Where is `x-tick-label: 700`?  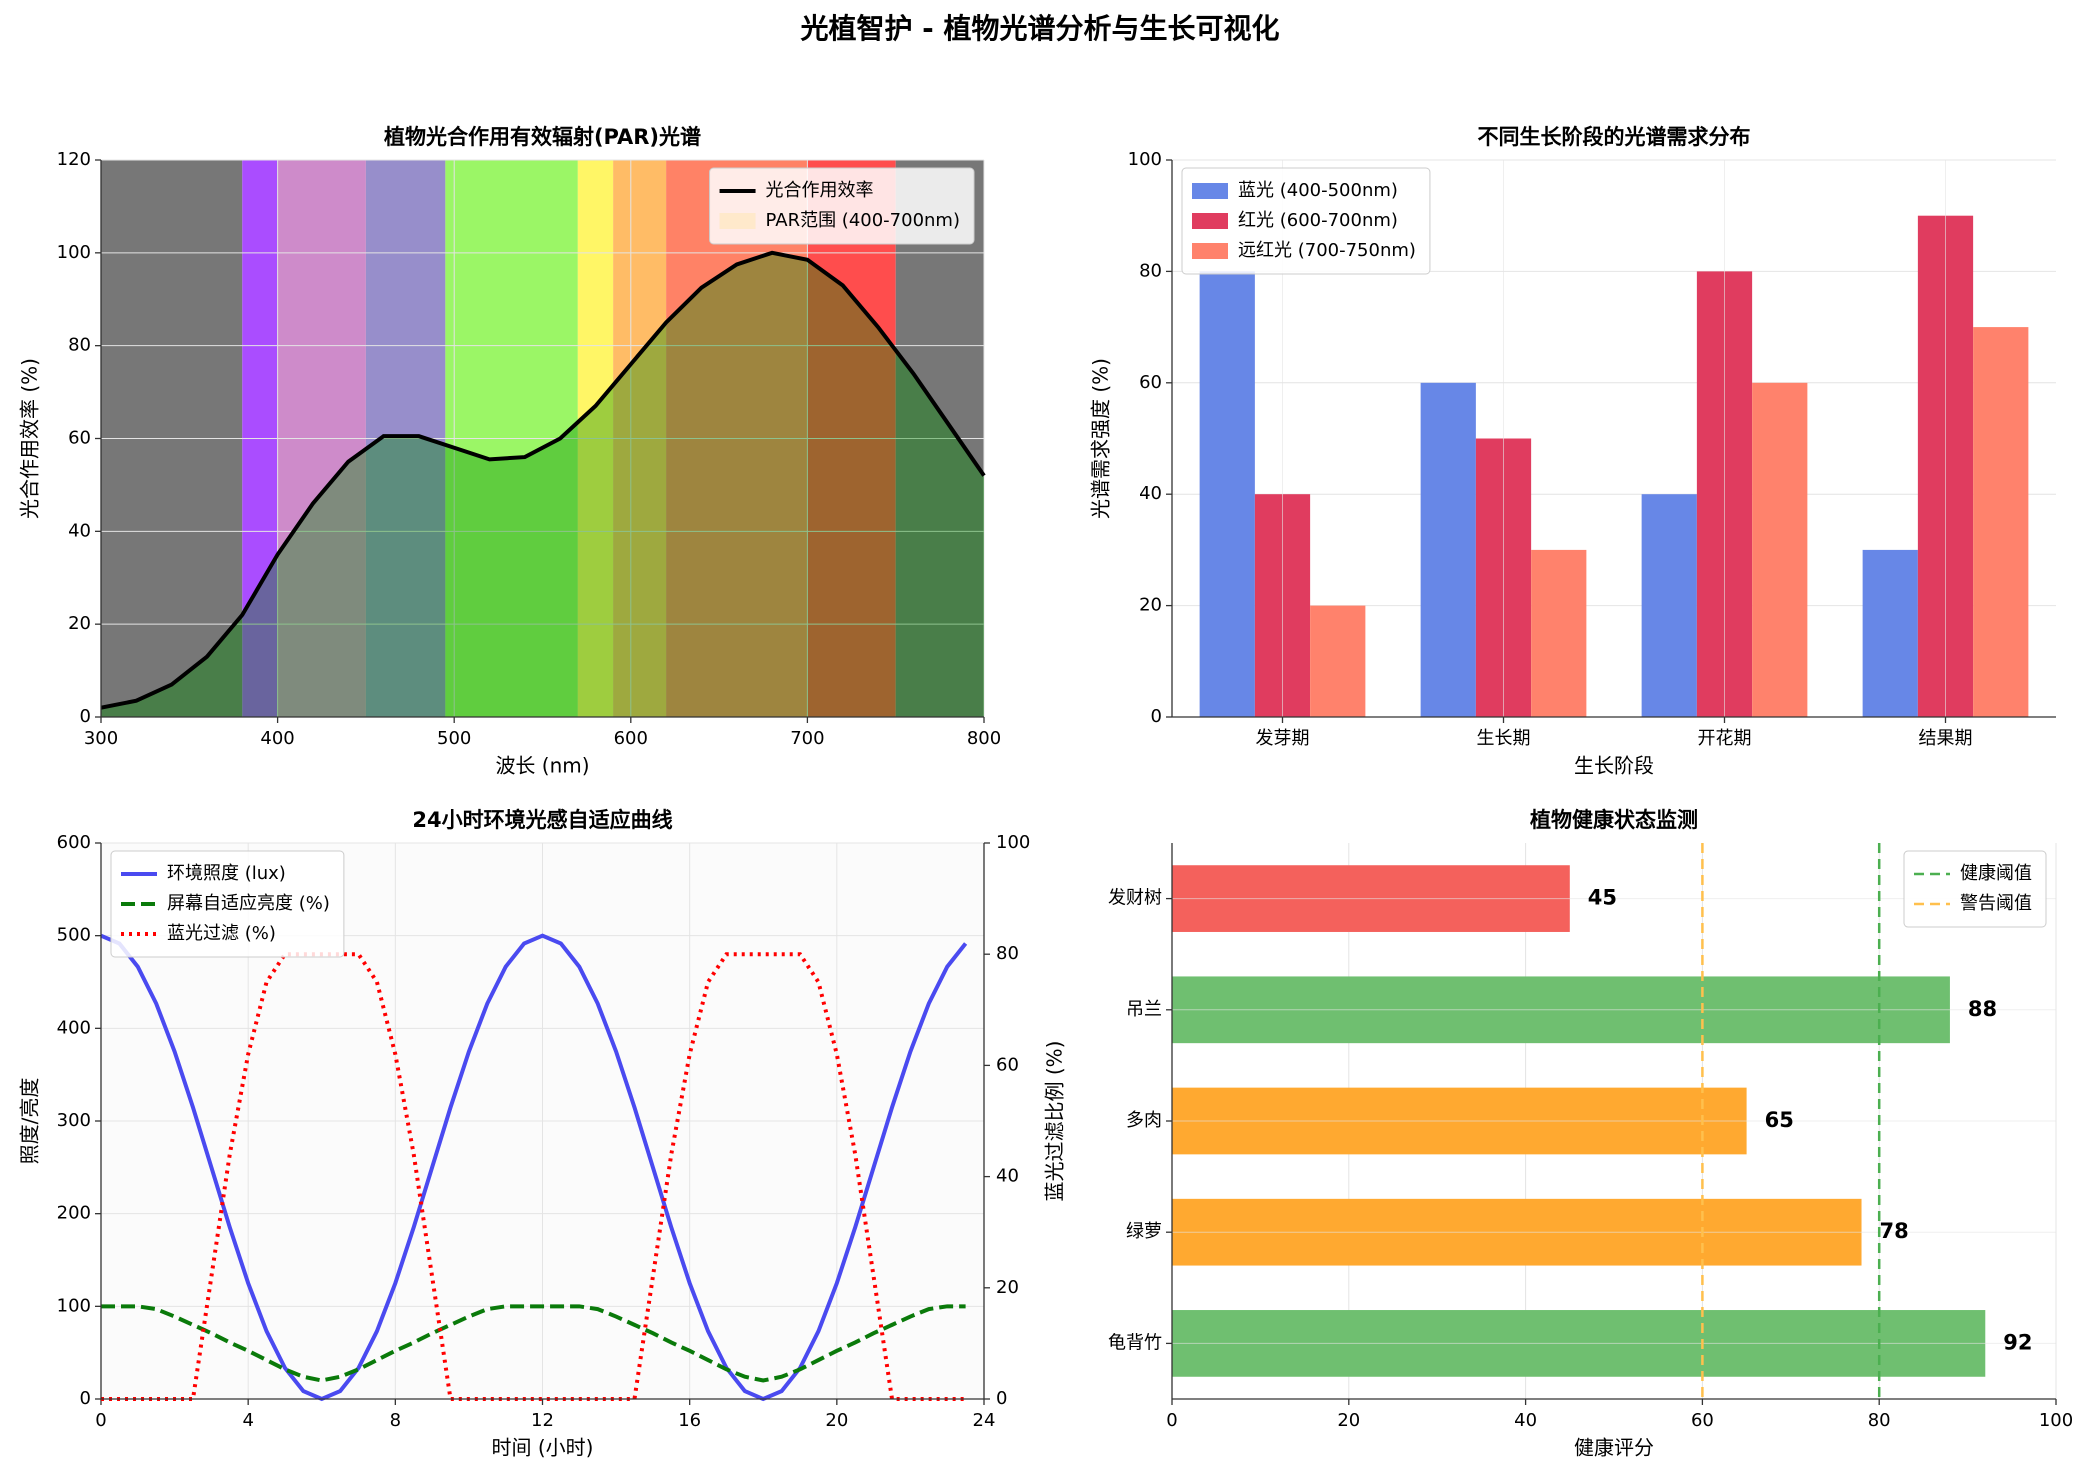 x-tick-label: 700 is located at coordinates (807, 738).